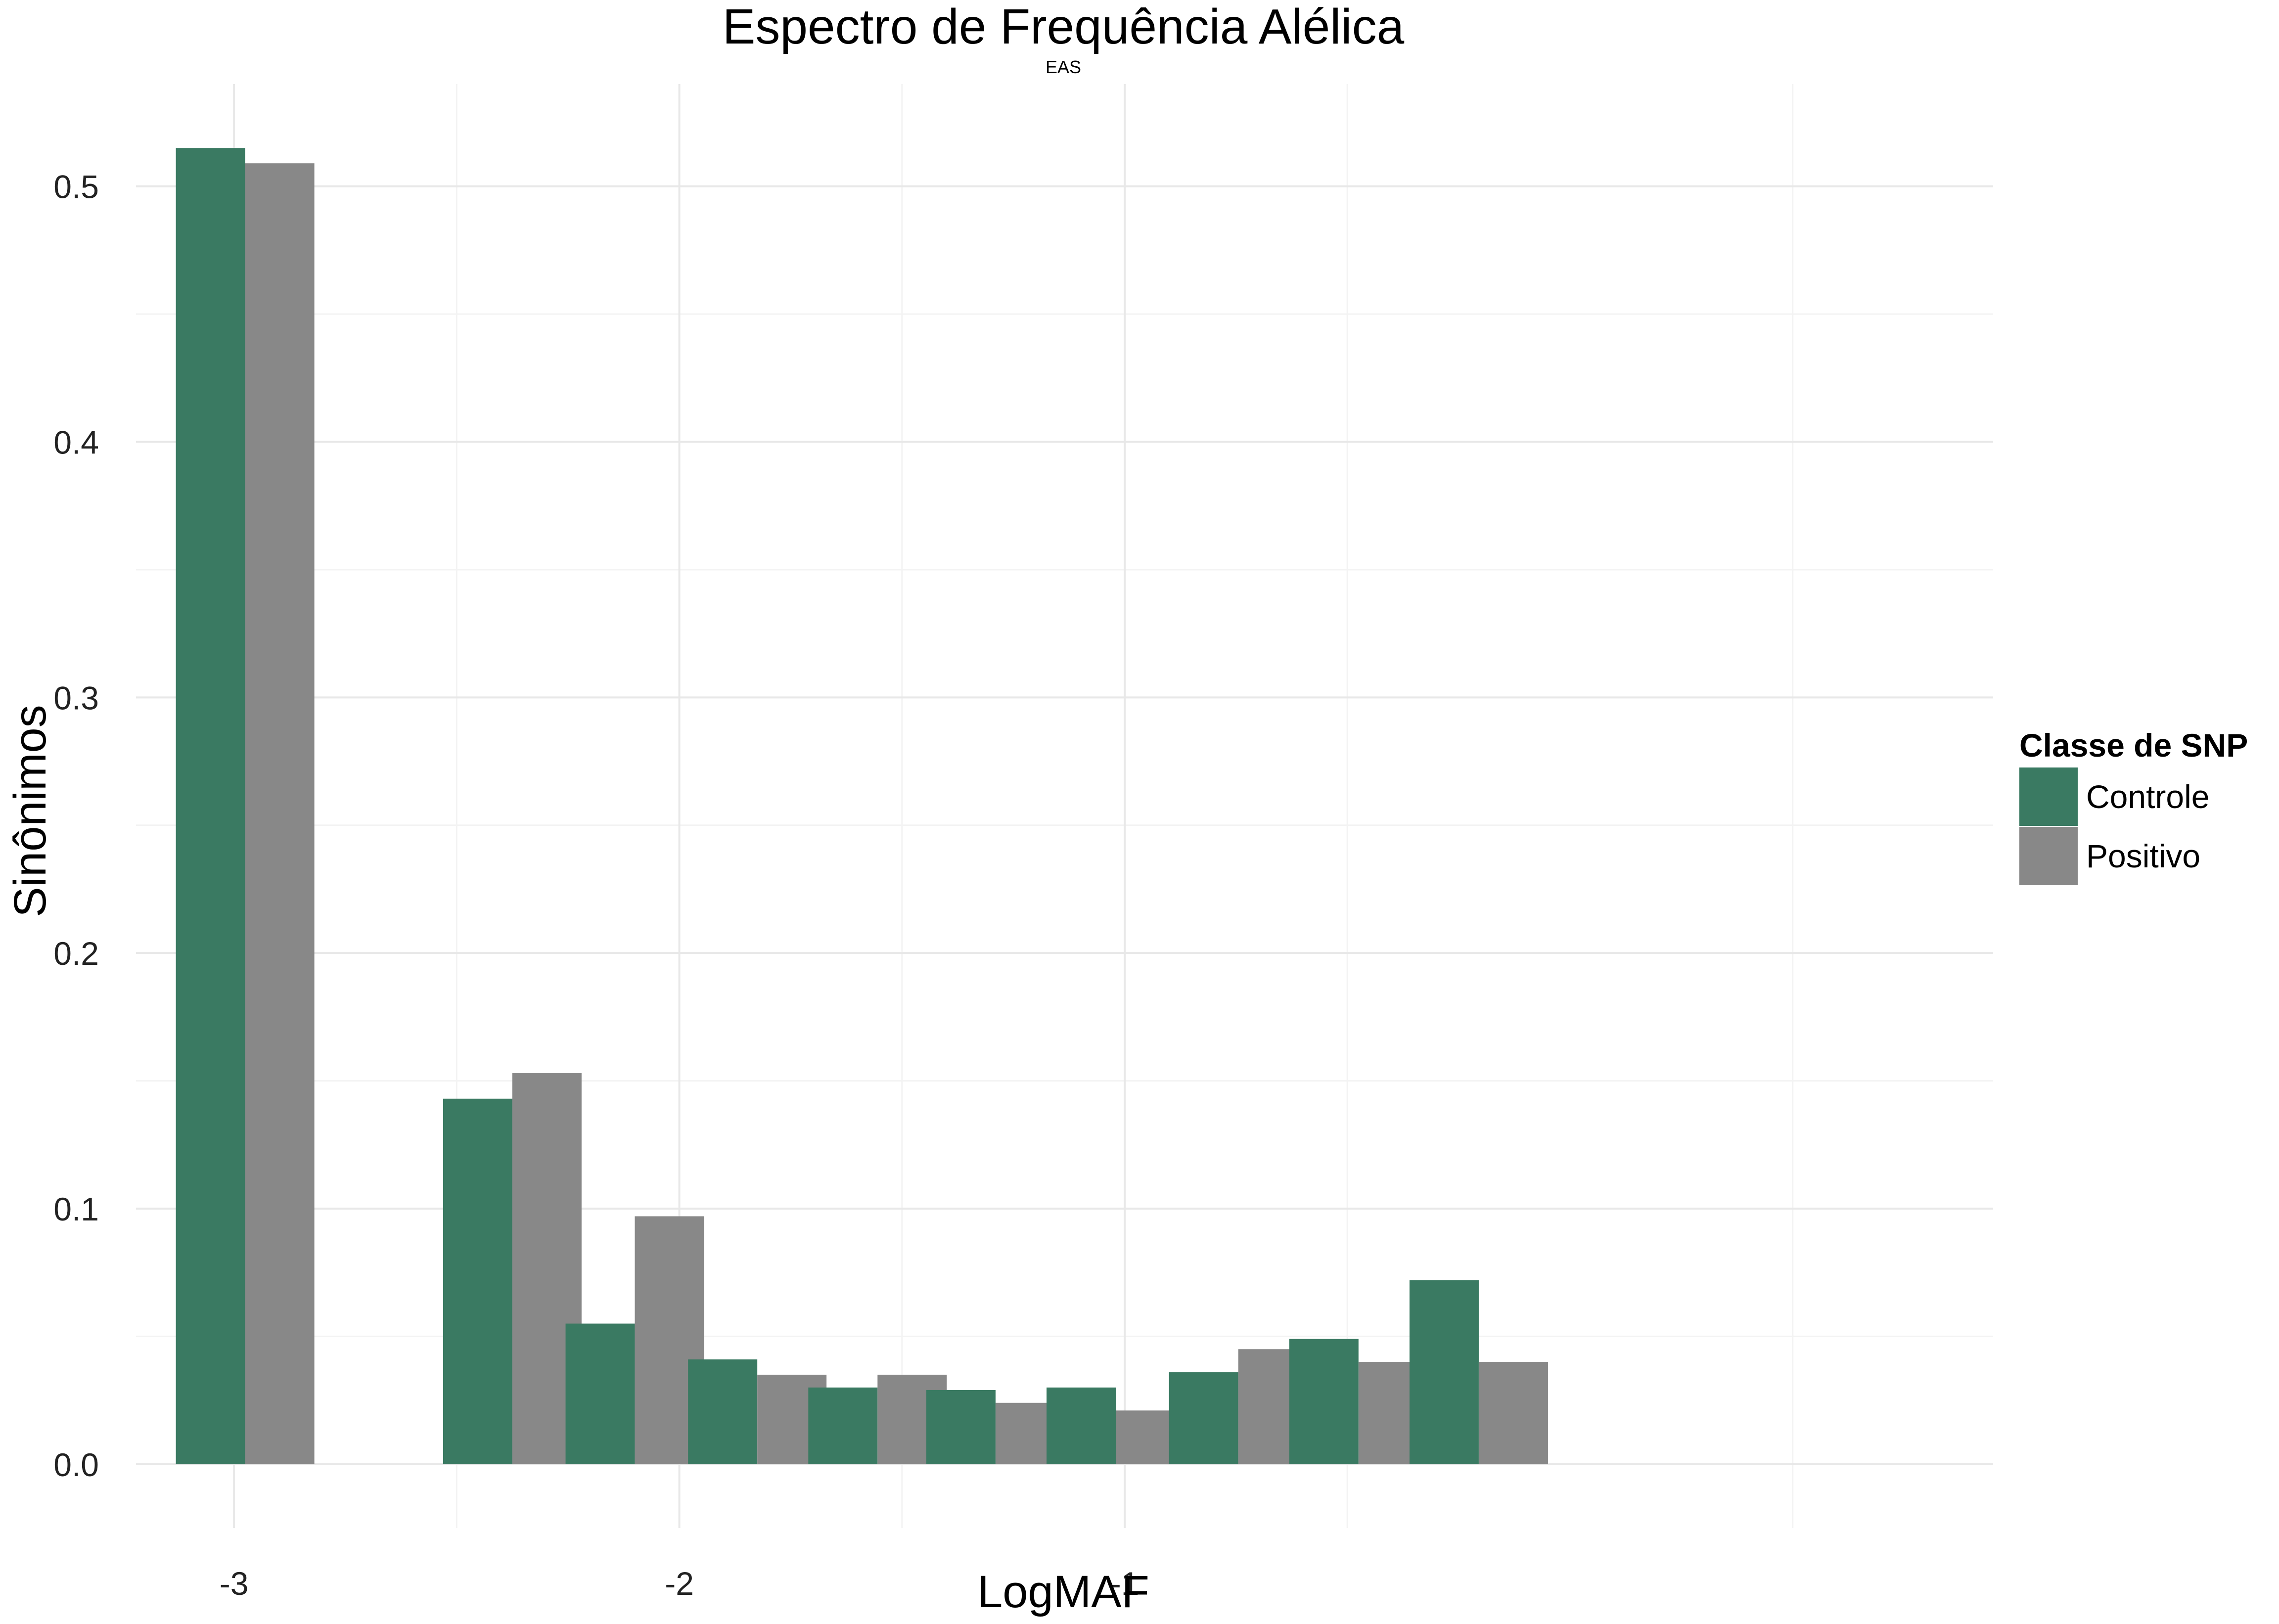  Describe the element at coordinates (76, 697) in the screenshot. I see `y-tick-label: 0.3` at that location.